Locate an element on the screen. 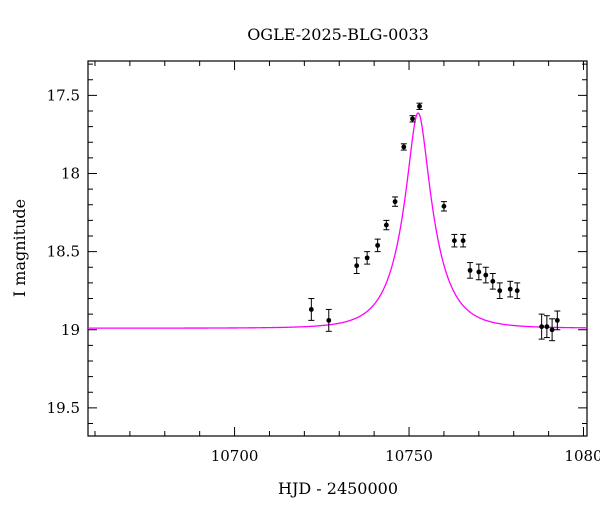  y-tick-label: 18 is located at coordinates (70, 174).